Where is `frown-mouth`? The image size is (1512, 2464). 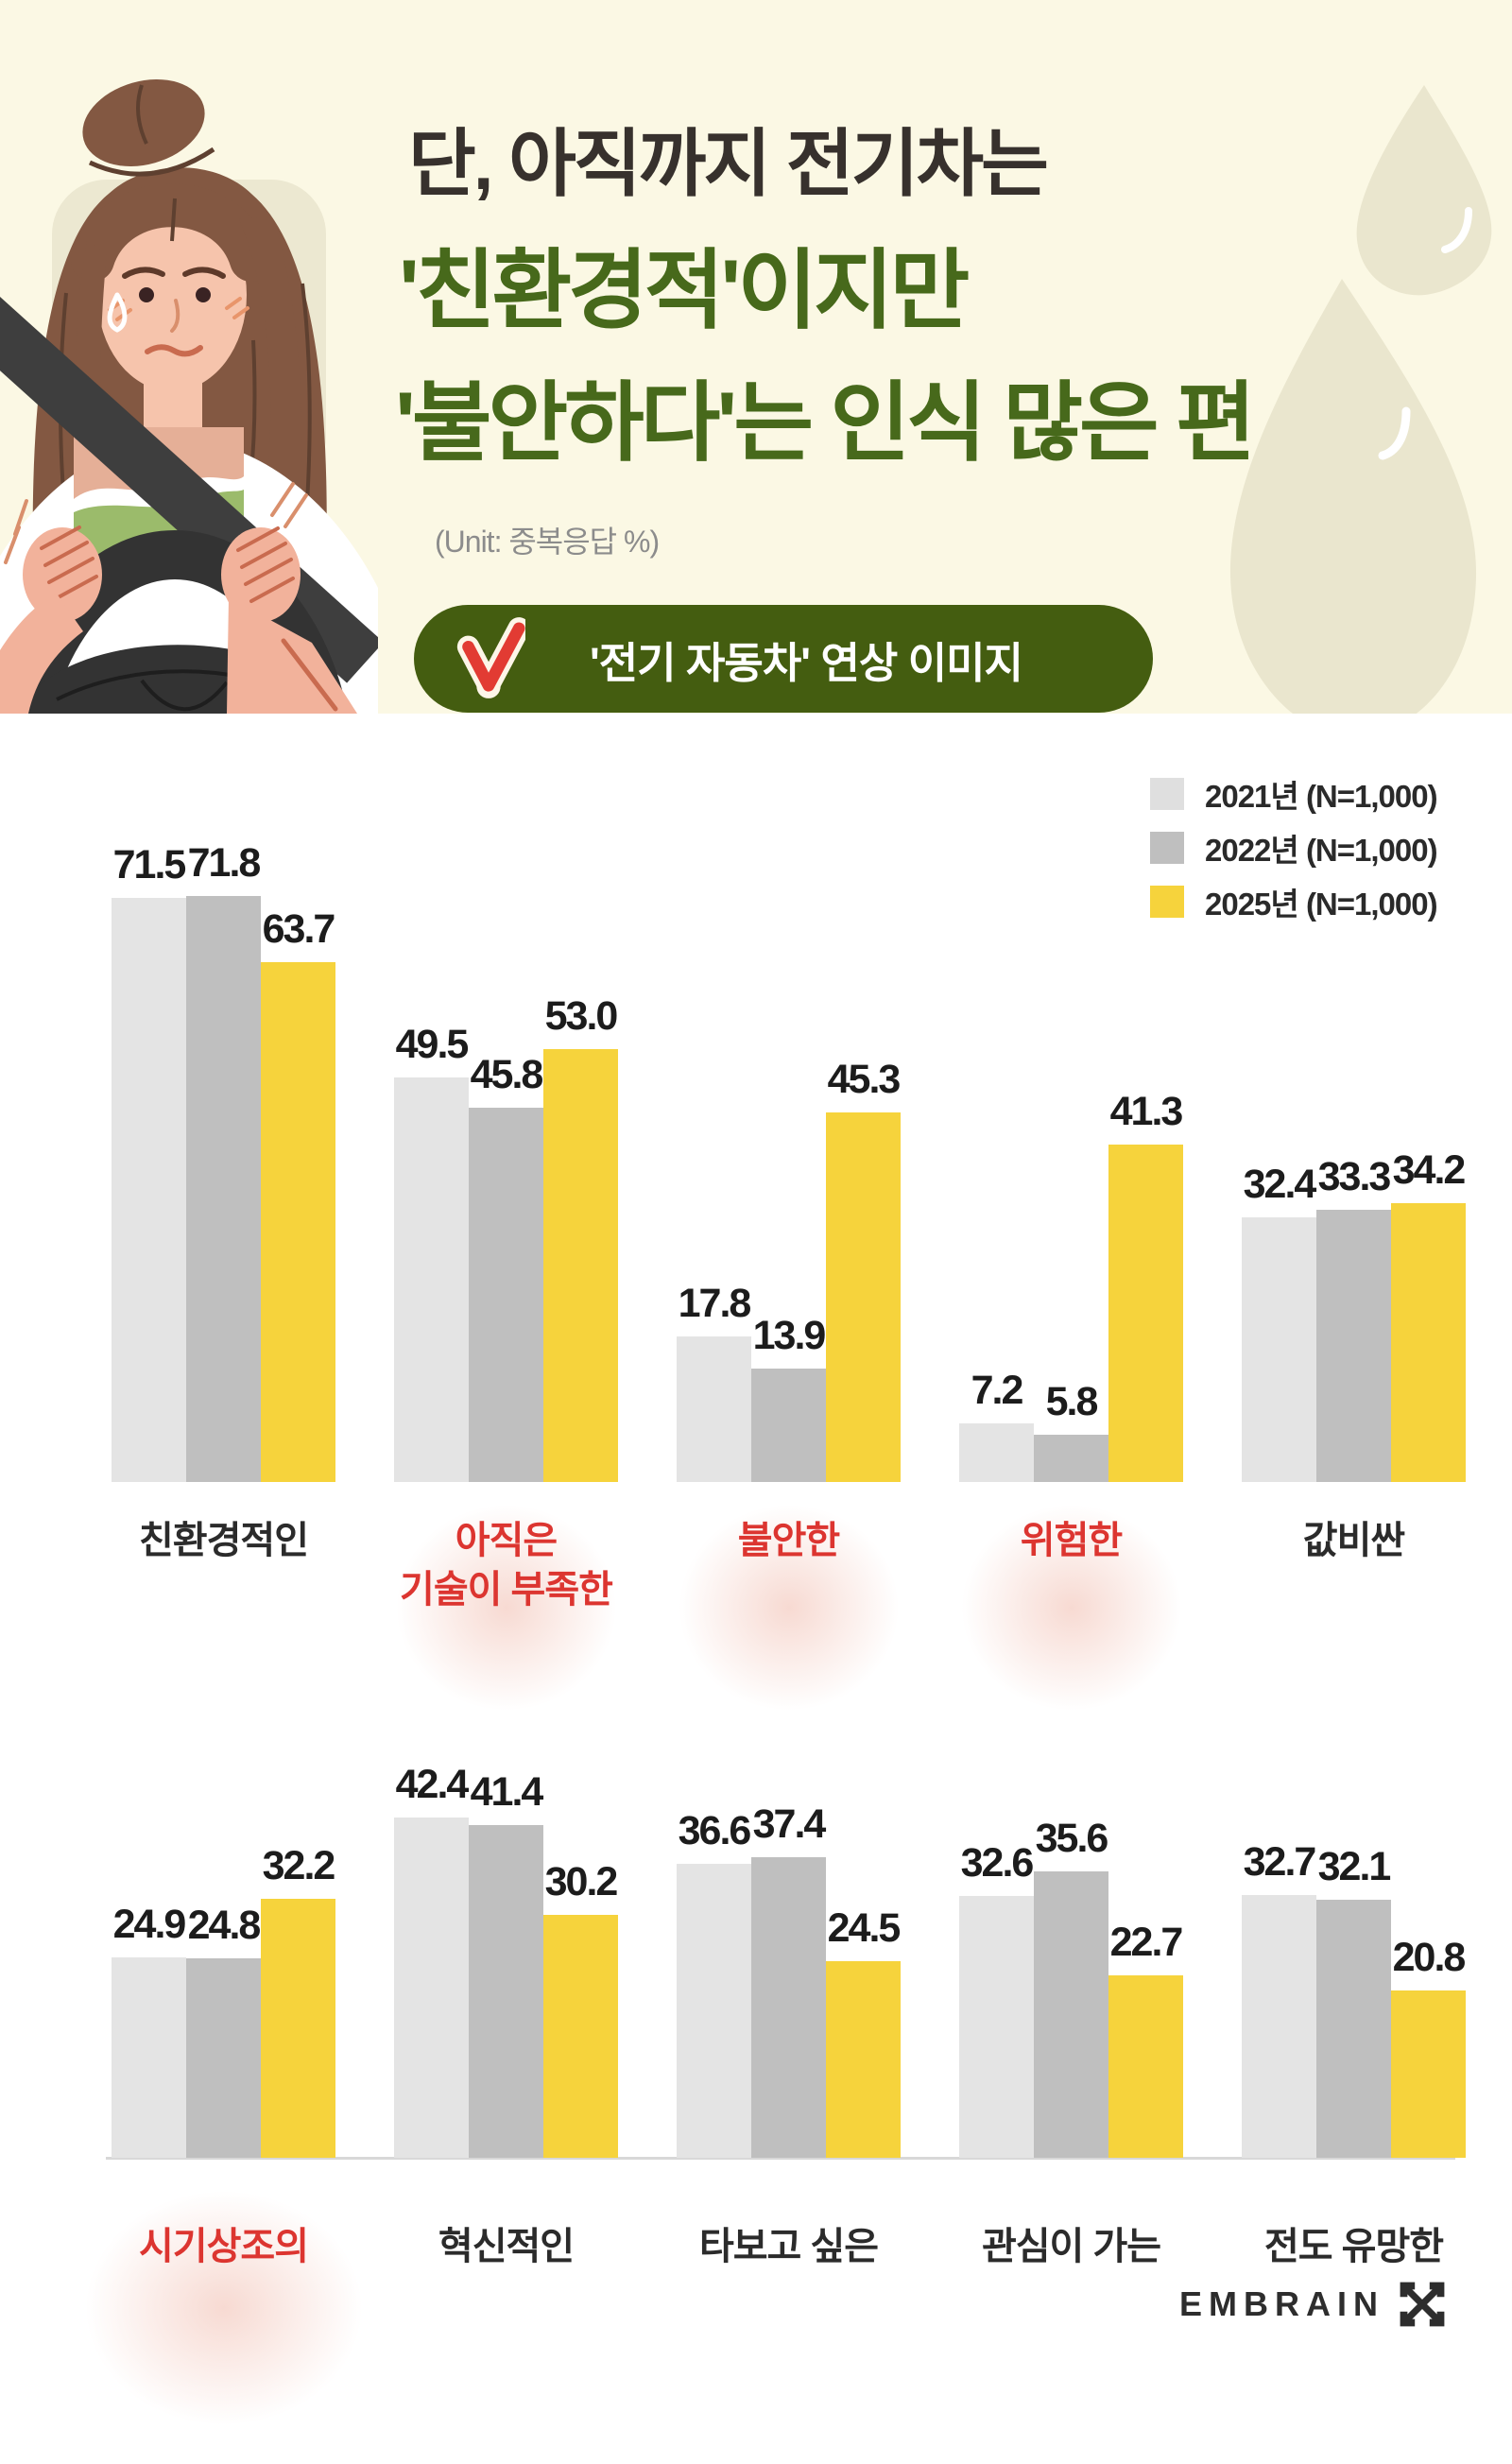
frown-mouth is located at coordinates (174, 350).